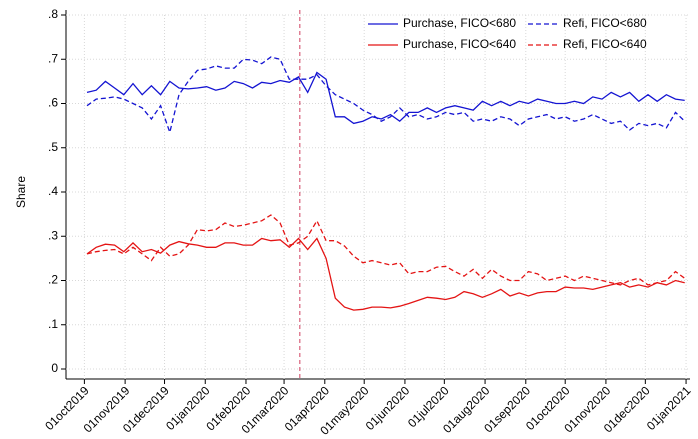 The width and height of the screenshot is (698, 439). What do you see at coordinates (54, 368) in the screenshot?
I see `y-tick-label: 0` at bounding box center [54, 368].